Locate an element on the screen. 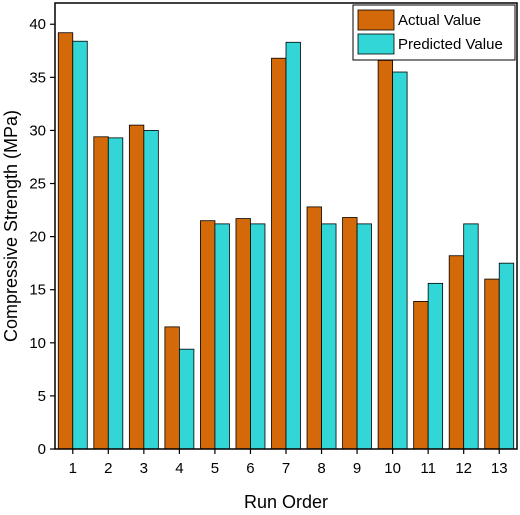 Image resolution: width=520 pixels, height=515 pixels. y-tick-label-25: 25 is located at coordinates (37, 184).